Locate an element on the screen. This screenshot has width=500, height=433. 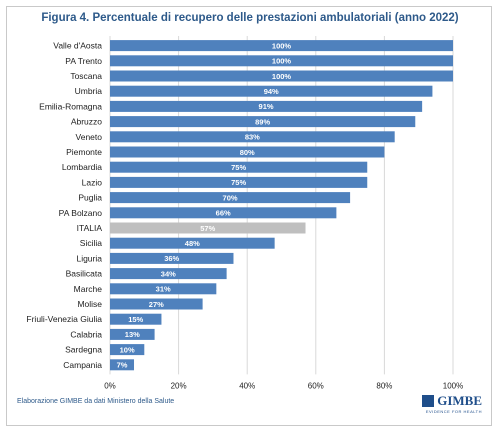
gimbe-logo: GIMBE EVIDENCE FOR HEALTH is located at coordinates (452, 403).